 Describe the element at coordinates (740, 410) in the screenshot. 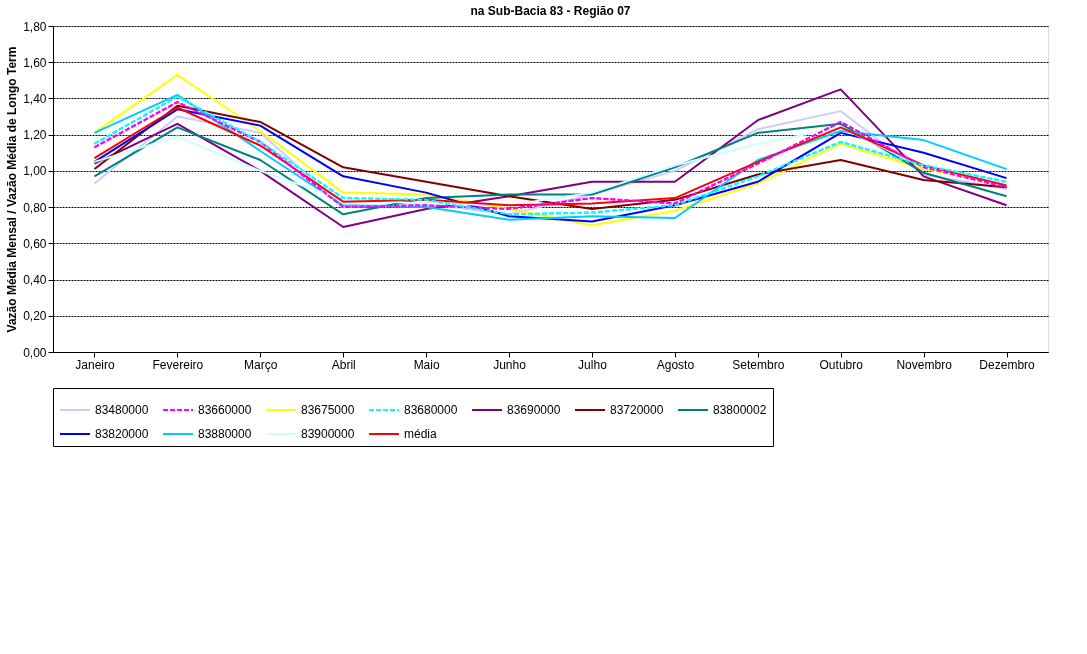

I see `legend-label: 83800002` at that location.